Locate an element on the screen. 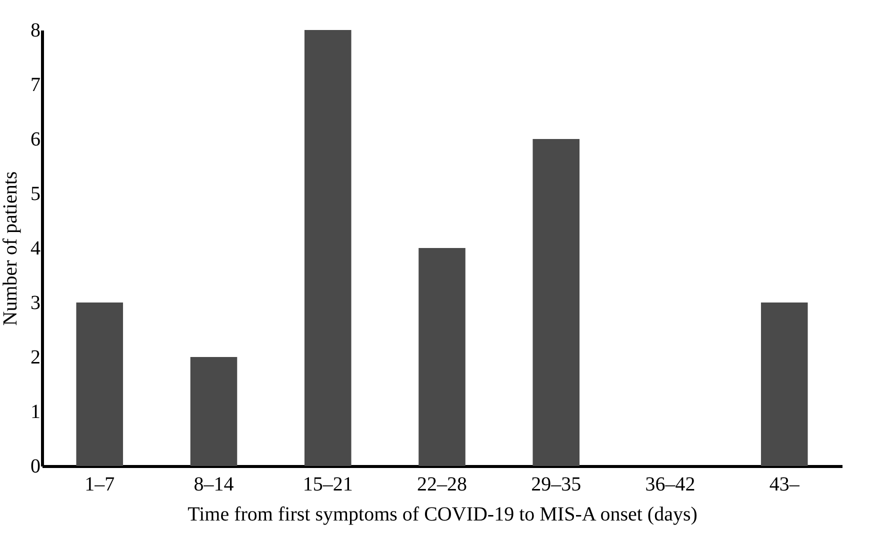 Image resolution: width=881 pixels, height=549 pixels. y-tick-label: 3 is located at coordinates (35, 303).